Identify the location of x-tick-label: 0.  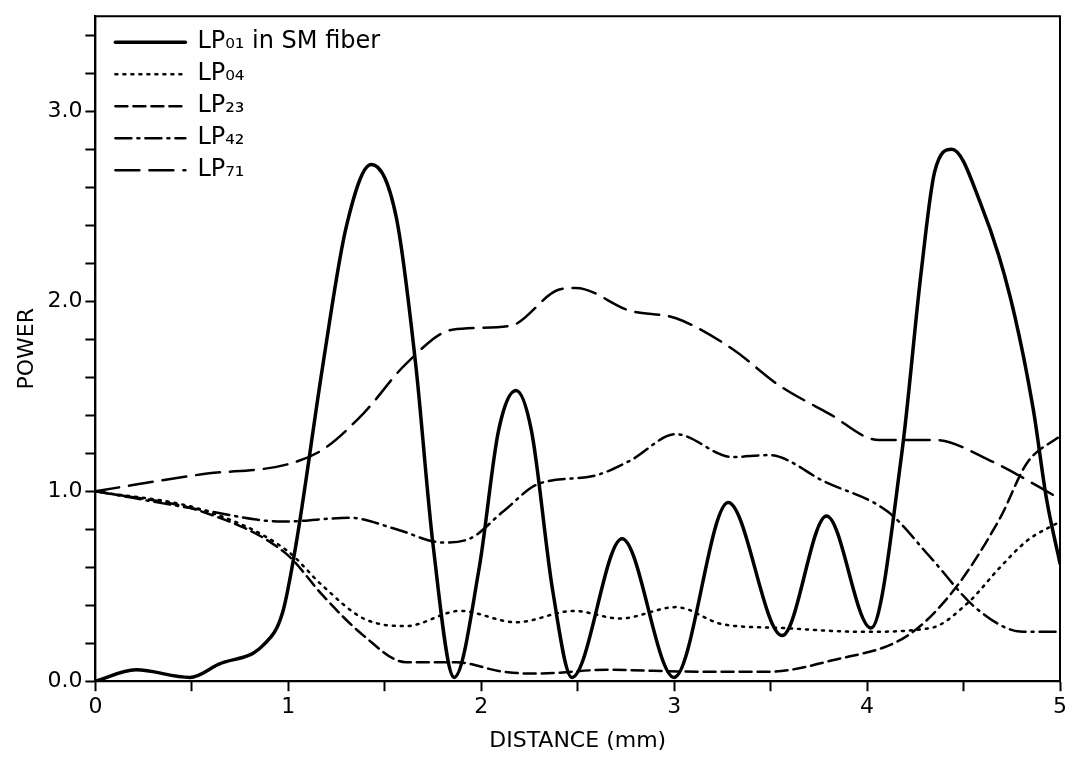
(95, 706).